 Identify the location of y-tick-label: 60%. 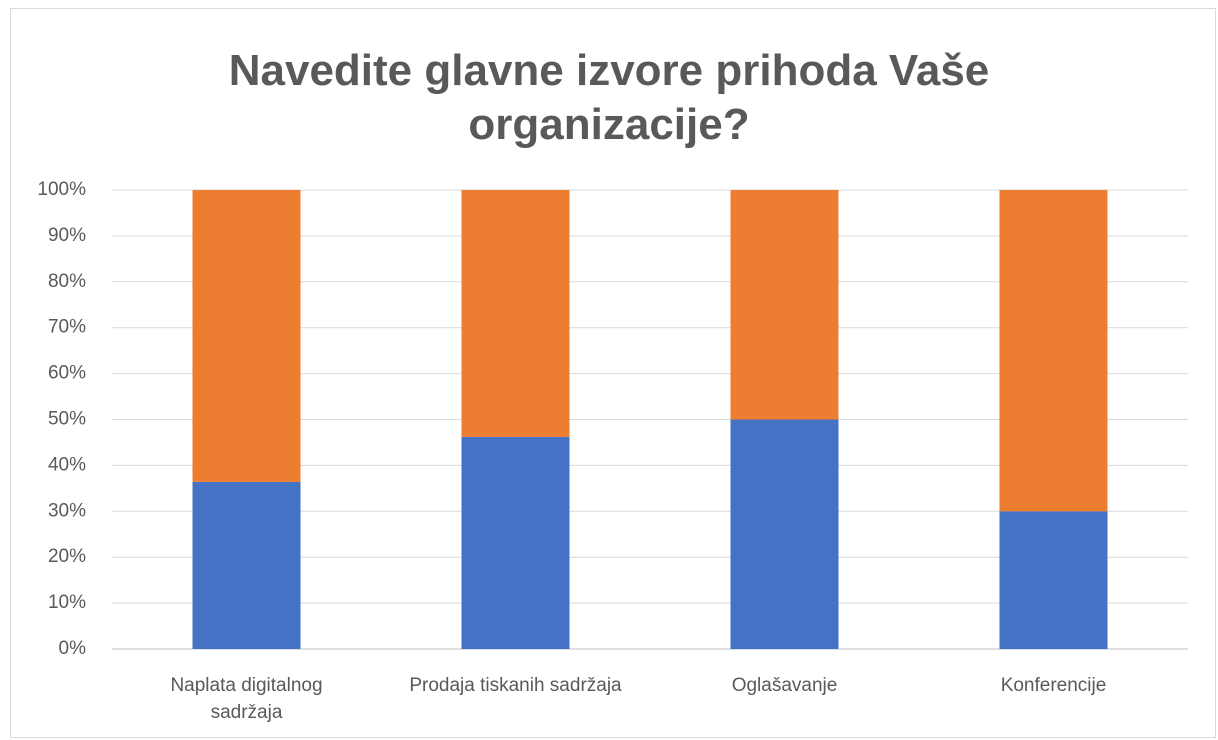
(67, 373).